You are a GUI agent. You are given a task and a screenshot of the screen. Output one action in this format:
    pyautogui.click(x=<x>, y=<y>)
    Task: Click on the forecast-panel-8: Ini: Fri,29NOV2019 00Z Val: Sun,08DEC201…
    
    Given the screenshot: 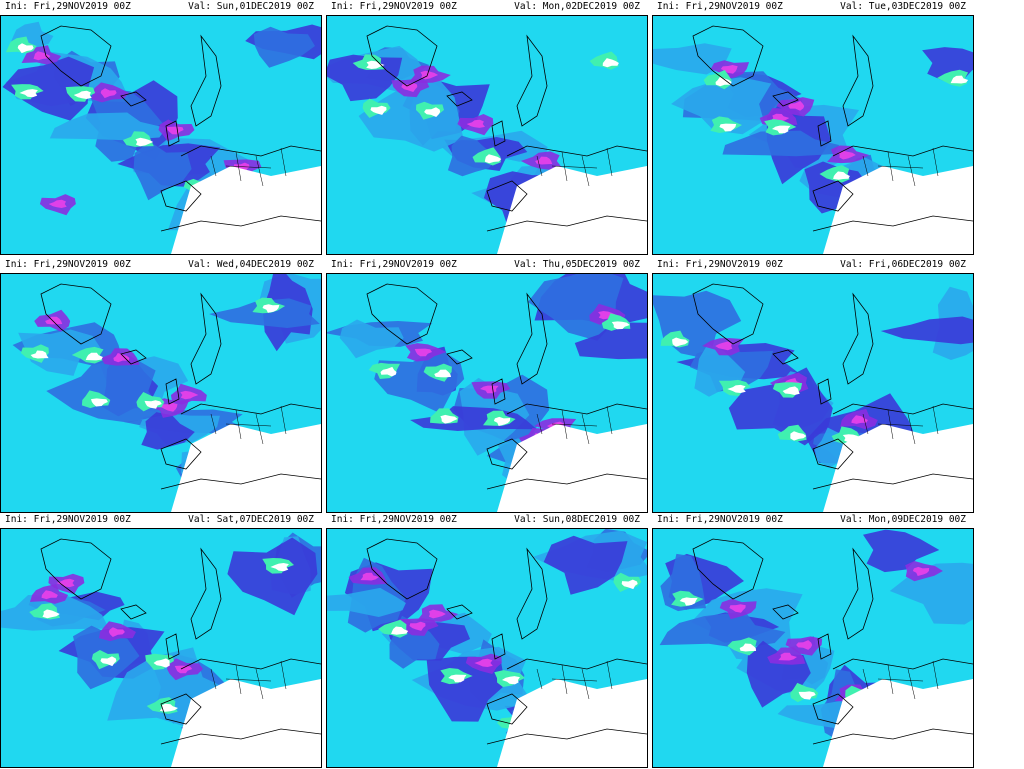 What is the action you would take?
    pyautogui.click(x=487, y=641)
    